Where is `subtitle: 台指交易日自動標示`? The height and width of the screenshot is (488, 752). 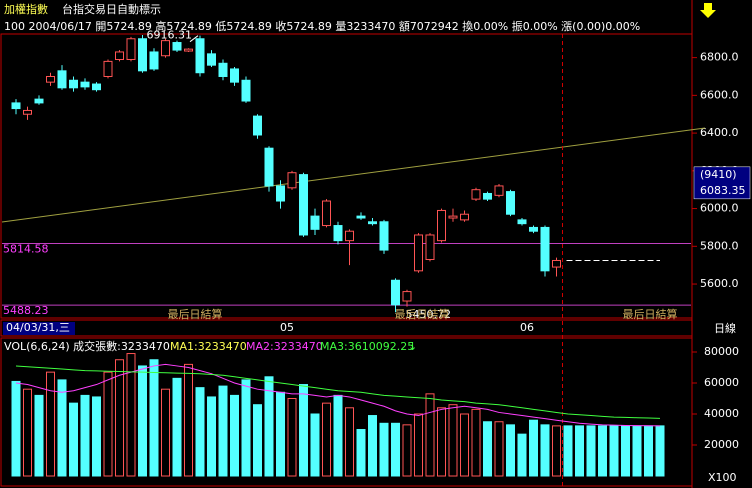 subtitle: 台指交易日自動標示 is located at coordinates (111, 9).